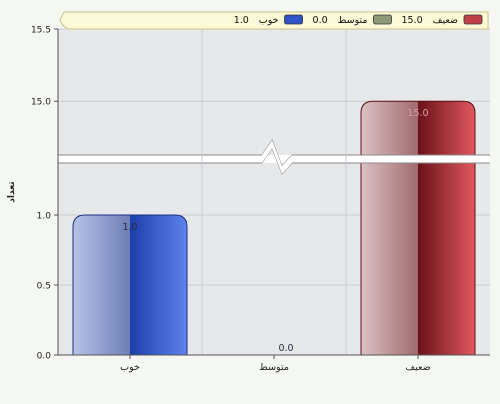 The image size is (500, 404). Describe the element at coordinates (353, 20) in the screenshot. I see `legend-category: متوسط` at that location.